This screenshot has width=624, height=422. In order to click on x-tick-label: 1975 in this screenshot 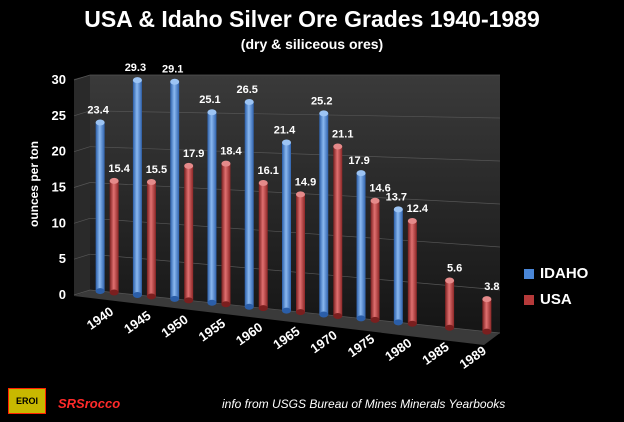, I will do `click(361, 345)`.